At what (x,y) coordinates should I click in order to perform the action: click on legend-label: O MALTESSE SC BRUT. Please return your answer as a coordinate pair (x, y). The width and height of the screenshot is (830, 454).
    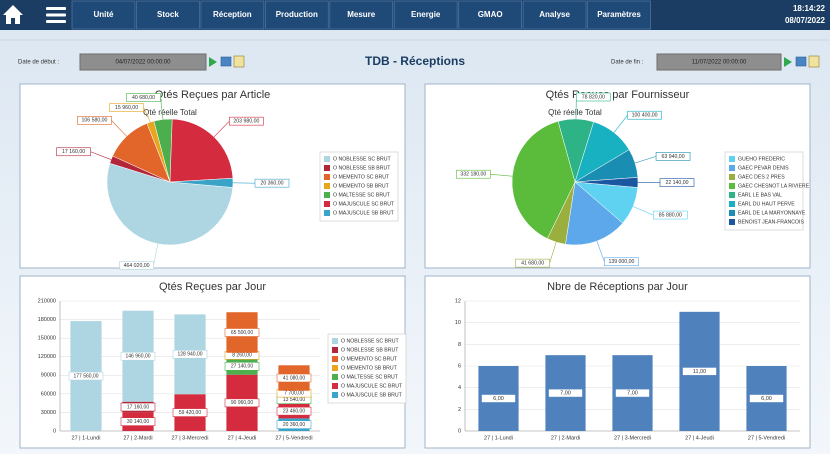
    Looking at the image, I should click on (370, 377).